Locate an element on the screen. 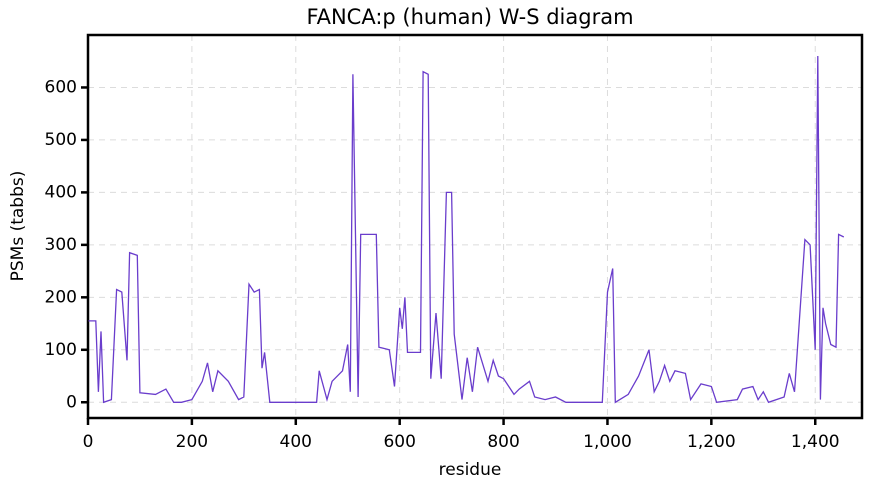  x-tick-label: 400 is located at coordinates (296, 442).